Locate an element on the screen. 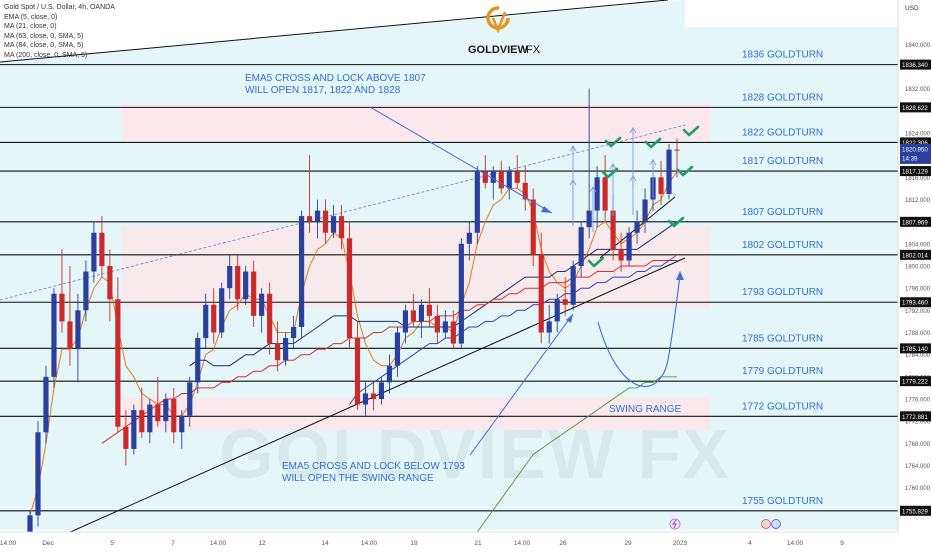 This screenshot has height=555, width=932. price-badge-label: 1802.014 is located at coordinates (915, 255).